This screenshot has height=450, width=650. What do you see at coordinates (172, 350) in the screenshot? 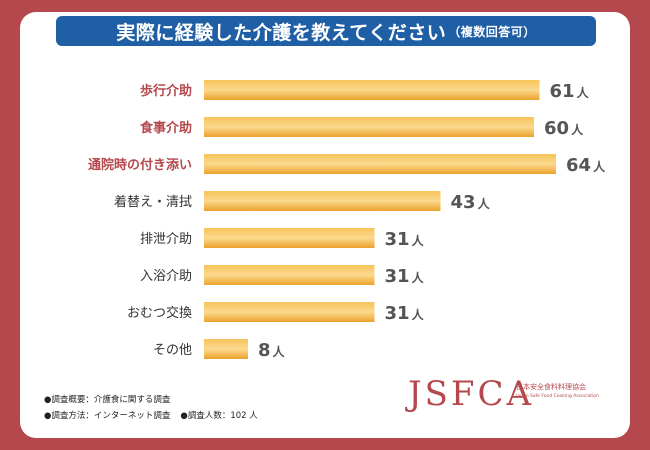
I see `category-label: その他` at bounding box center [172, 350].